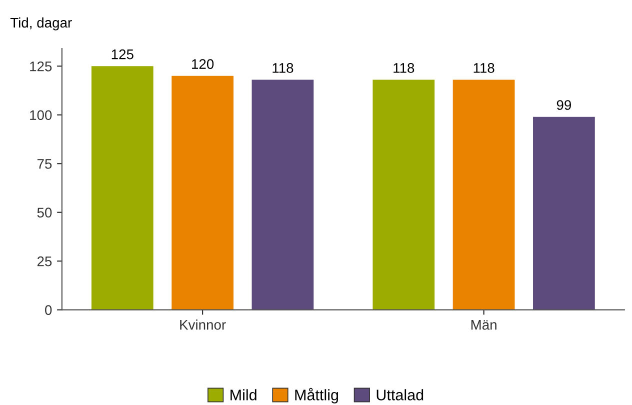 The width and height of the screenshot is (632, 405). I want to click on y-tick-label: 25, so click(44, 261).